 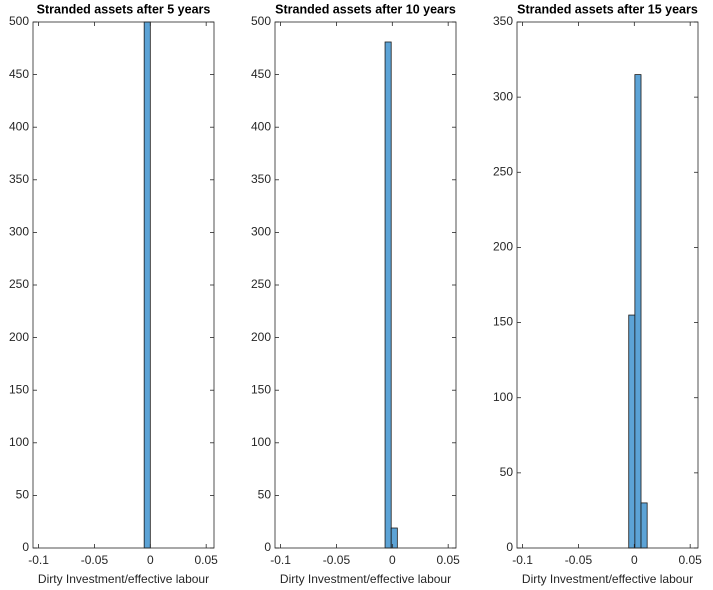 What do you see at coordinates (365, 9) in the screenshot?
I see `chart-title: Stranded assets after 10 years` at bounding box center [365, 9].